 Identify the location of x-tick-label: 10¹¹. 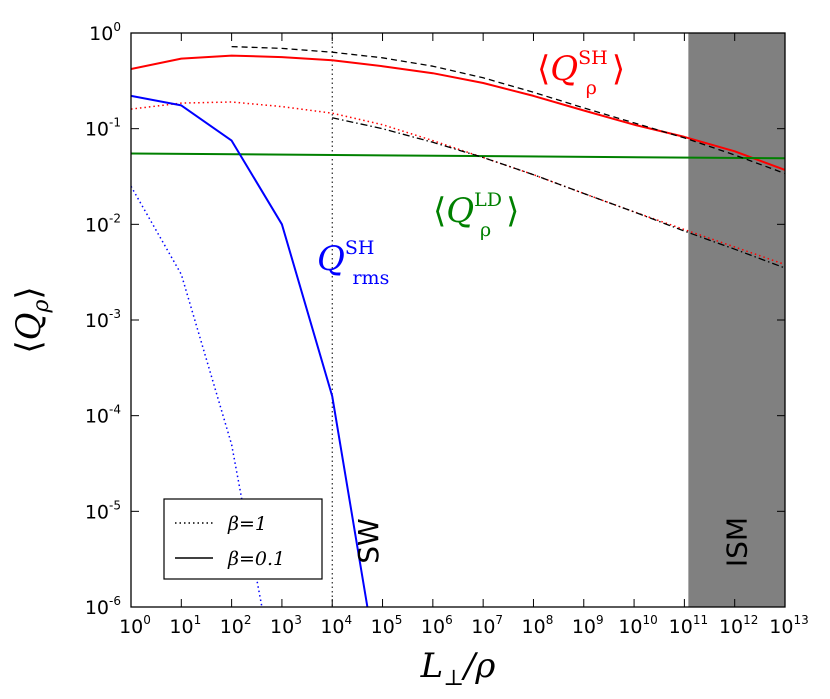
(688, 625).